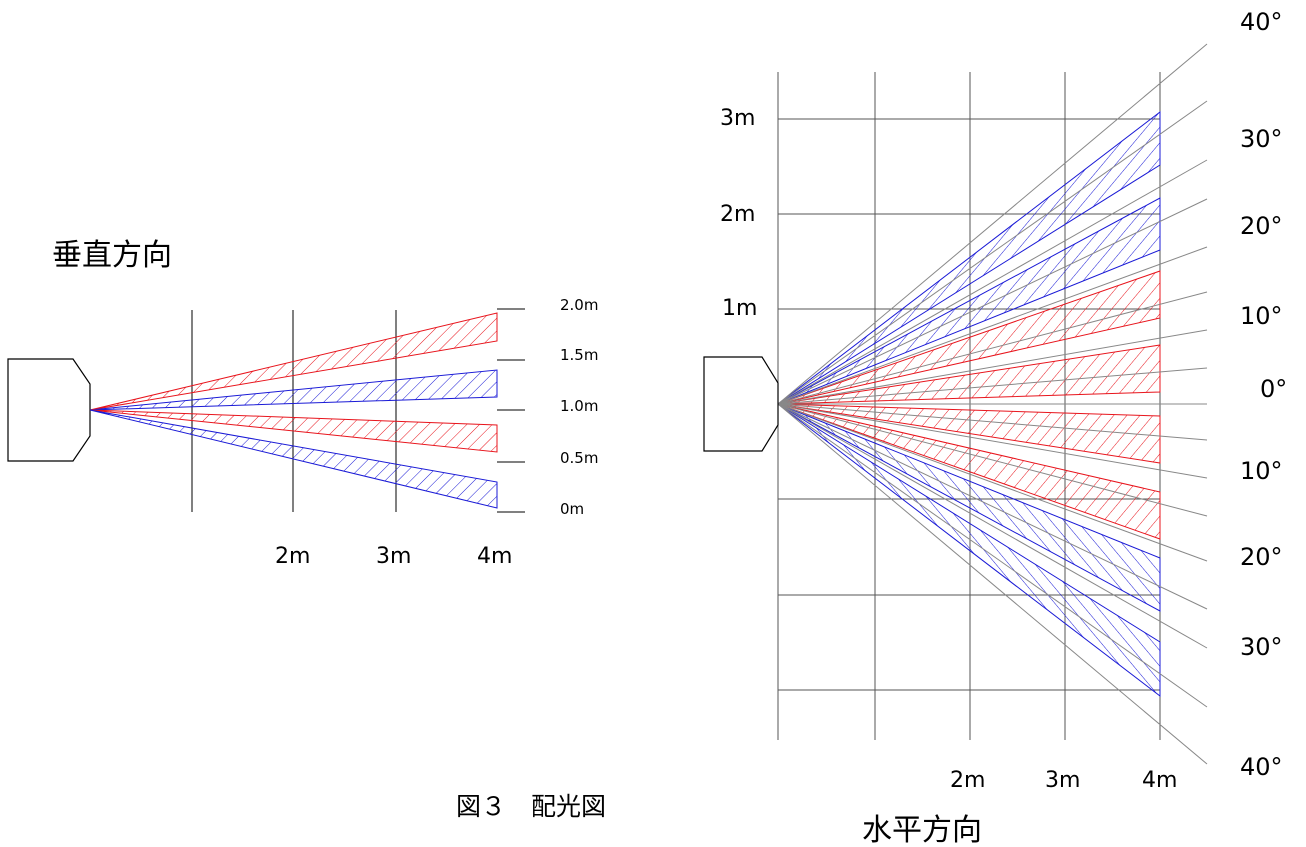 The width and height of the screenshot is (1306, 847). Describe the element at coordinates (292, 556) in the screenshot. I see `vertical-distance-label: 2m` at that location.